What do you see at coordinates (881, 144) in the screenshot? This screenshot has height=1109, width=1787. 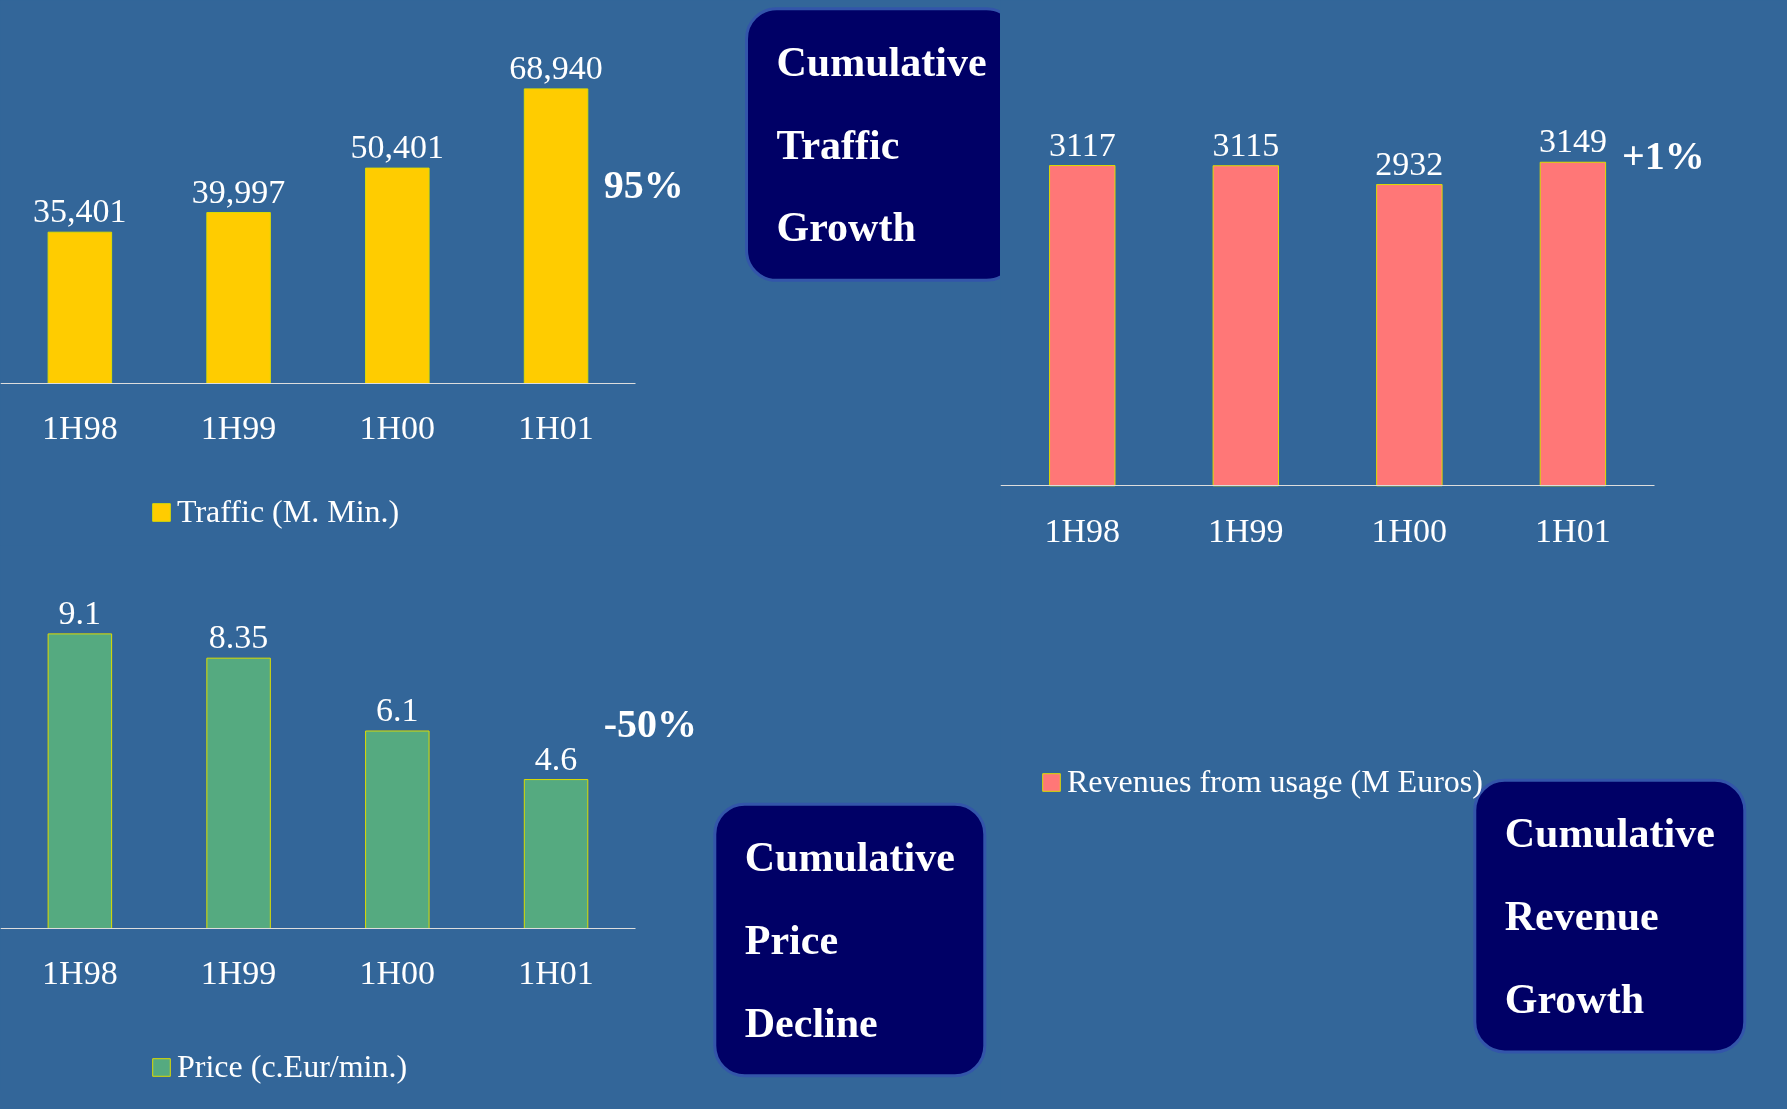 I see `text: Cumulative Traffic Growth` at bounding box center [881, 144].